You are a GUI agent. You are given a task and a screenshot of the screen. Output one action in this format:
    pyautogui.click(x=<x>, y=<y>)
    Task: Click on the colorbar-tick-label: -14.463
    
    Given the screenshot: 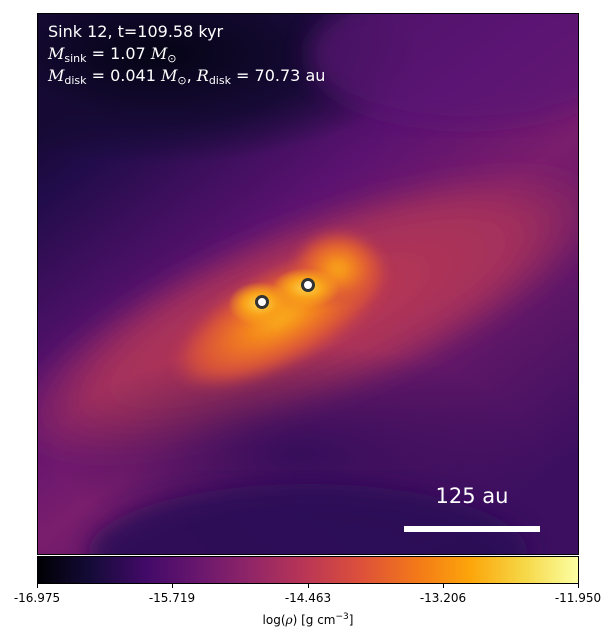 What is the action you would take?
    pyautogui.click(x=308, y=598)
    